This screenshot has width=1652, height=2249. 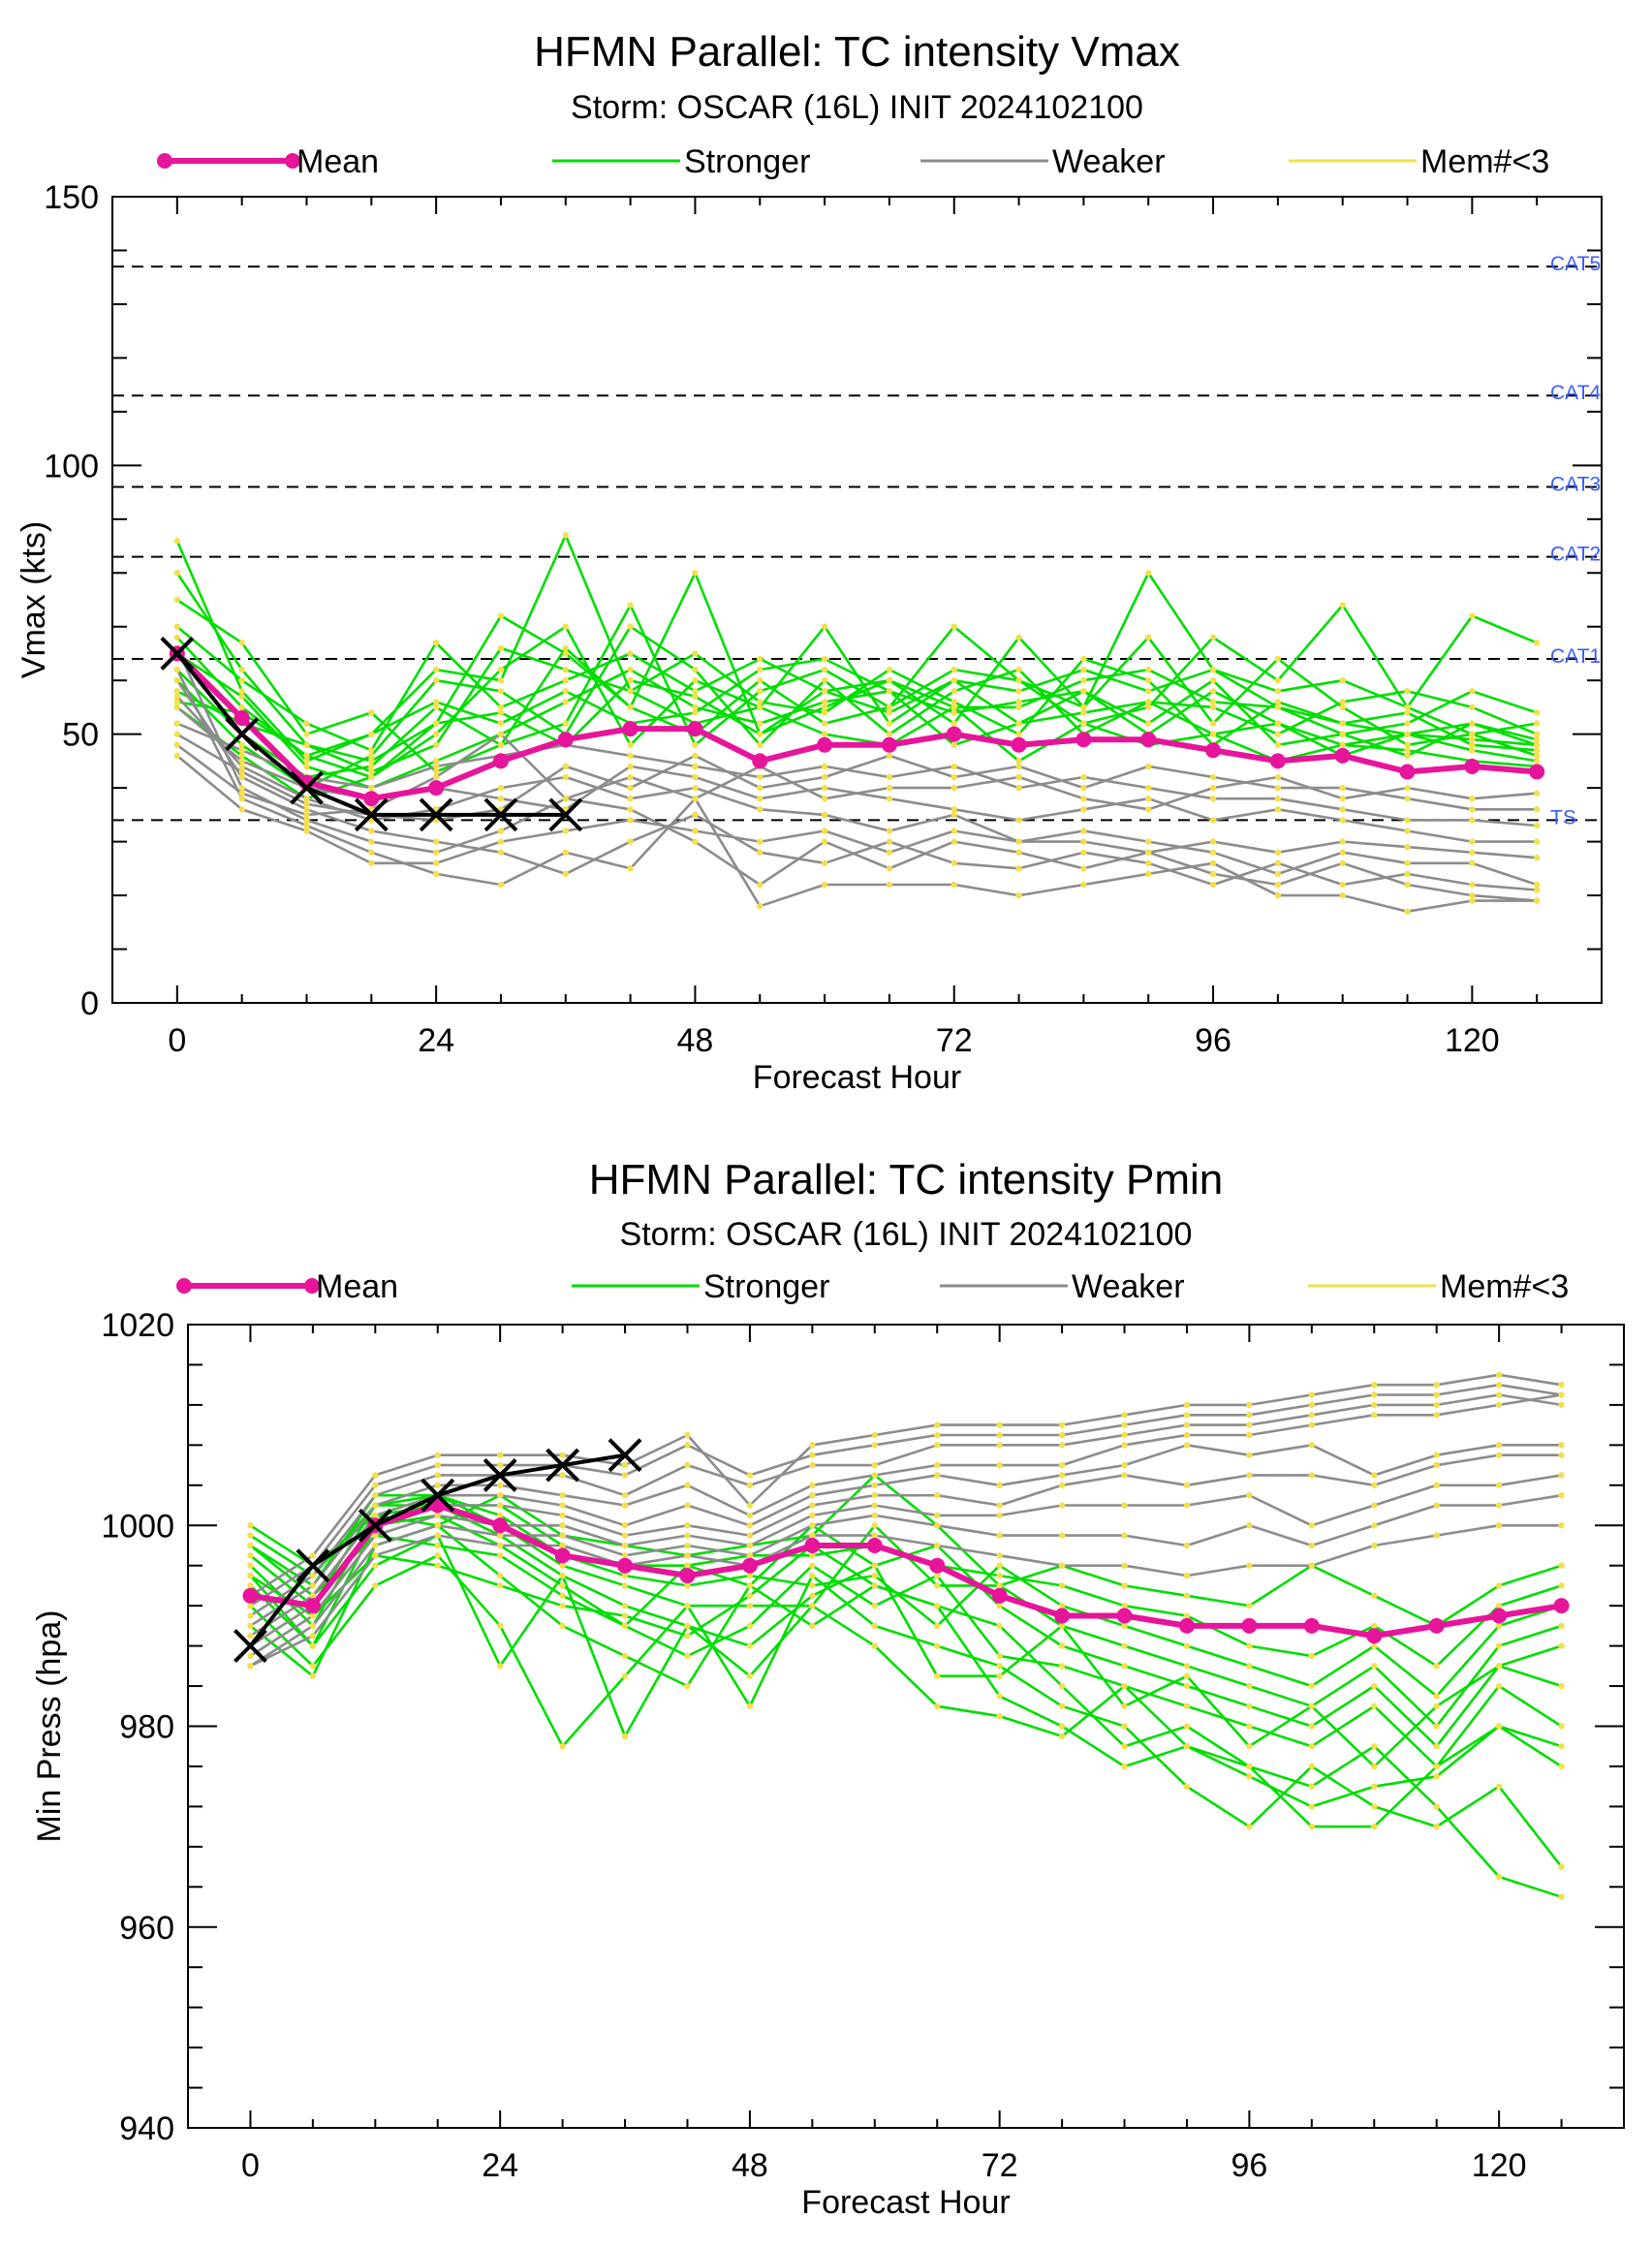 What do you see at coordinates (137, 1526) in the screenshot?
I see `y-tick-label: 1000` at bounding box center [137, 1526].